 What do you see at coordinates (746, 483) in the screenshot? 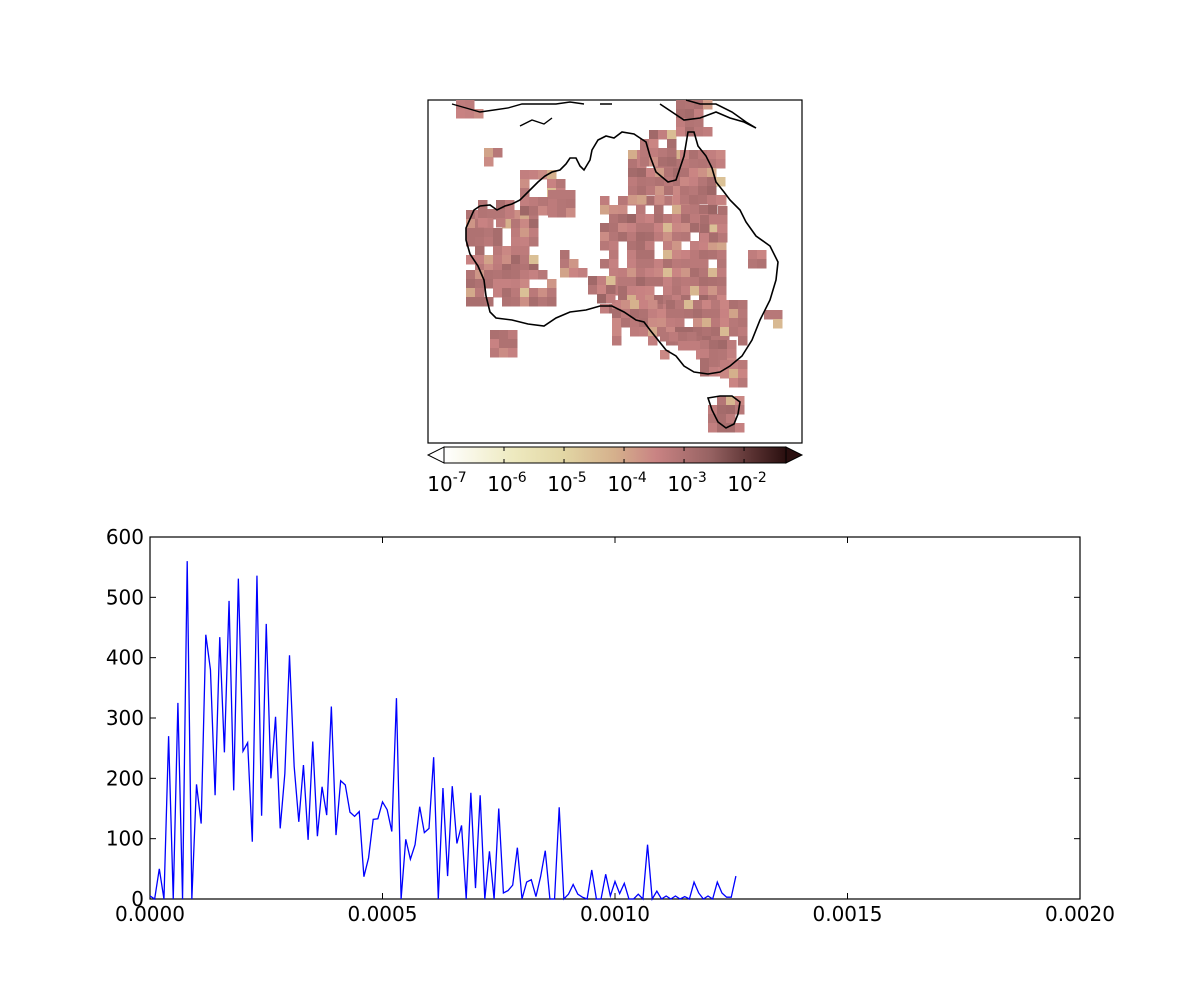
I see `colorbar-tick-label: 10⁻²` at bounding box center [746, 483].